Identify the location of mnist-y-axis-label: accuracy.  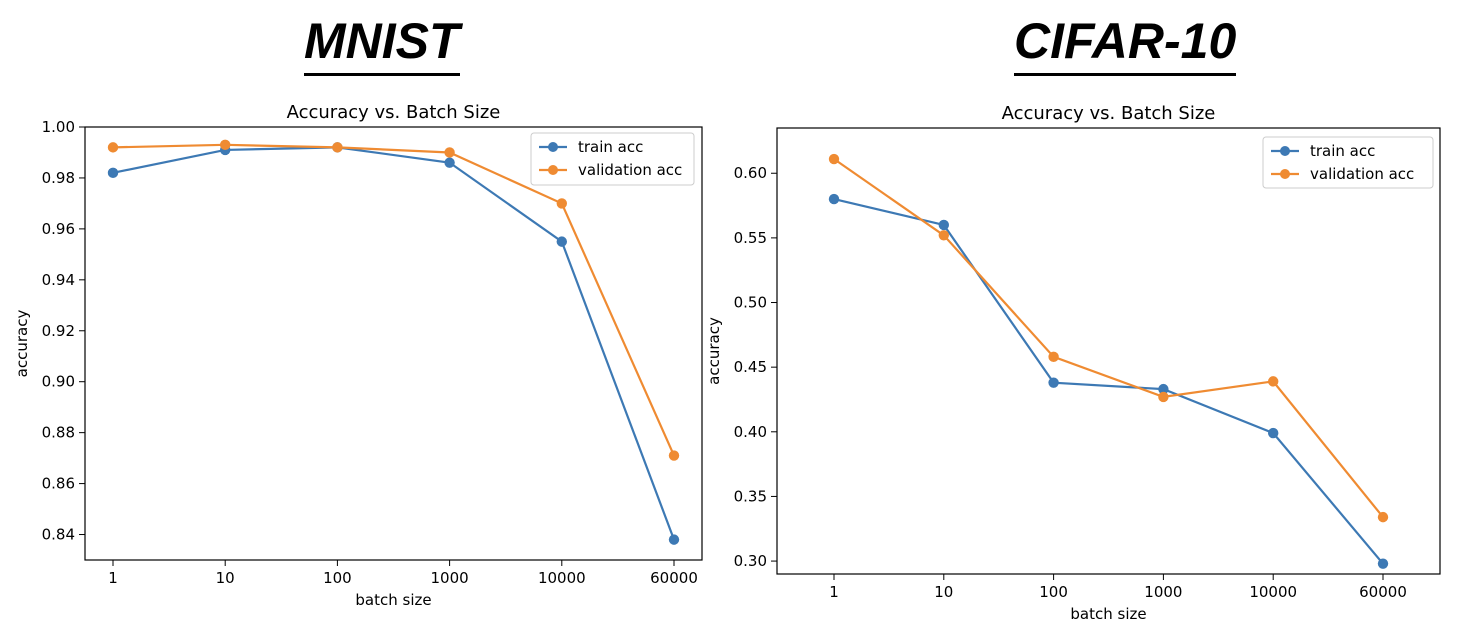
(22, 344).